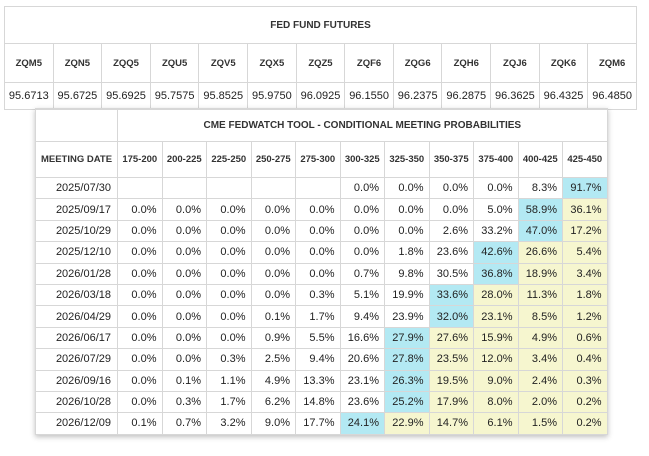  What do you see at coordinates (585, 423) in the screenshot?
I see `probability-cell: 0.2%` at bounding box center [585, 423].